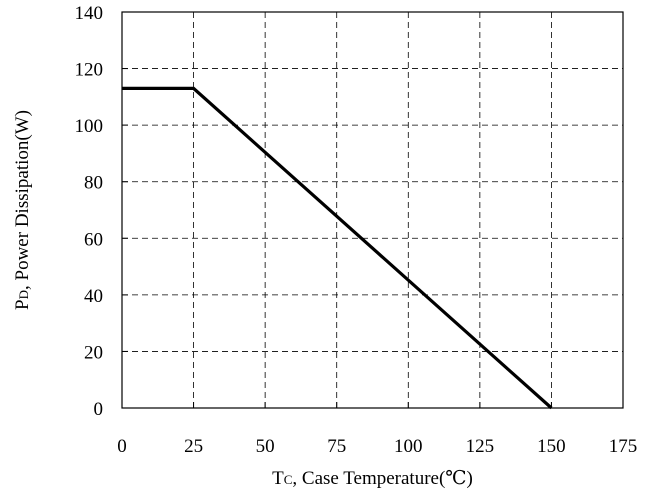 This screenshot has height=495, width=654. What do you see at coordinates (377, 446) in the screenshot?
I see `x-tick-labels: 0 25 50 75 100 125 150 175` at bounding box center [377, 446].